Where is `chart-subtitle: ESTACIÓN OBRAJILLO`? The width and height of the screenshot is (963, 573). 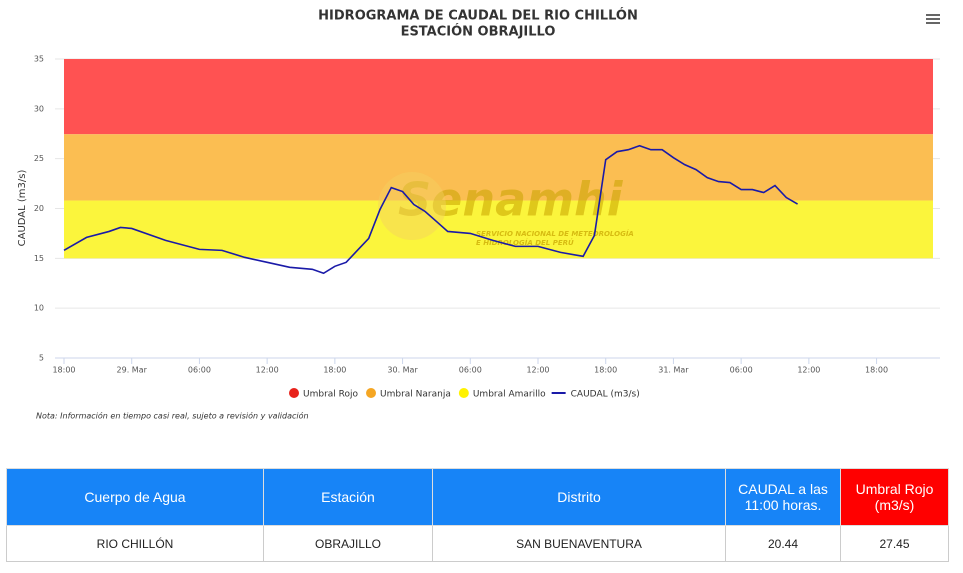 chart-subtitle: ESTACIÓN OBRAJILLO is located at coordinates (478, 32).